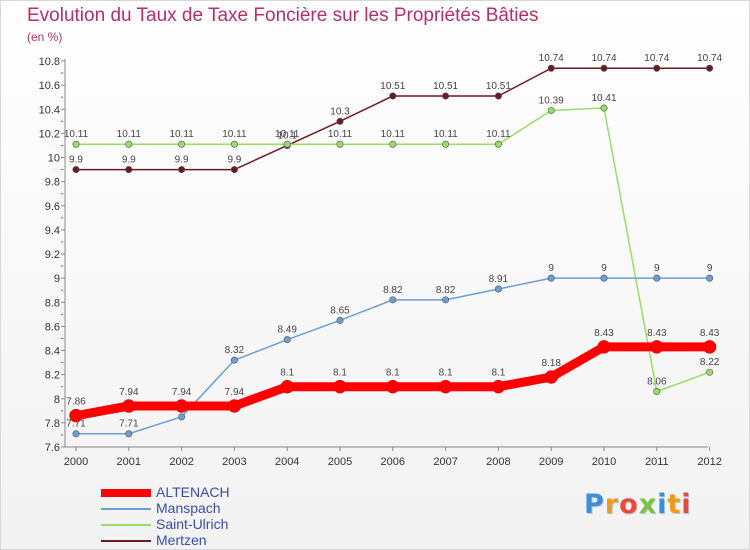  What do you see at coordinates (638, 504) in the screenshot?
I see `proxiti-logo: Proxiti` at bounding box center [638, 504].